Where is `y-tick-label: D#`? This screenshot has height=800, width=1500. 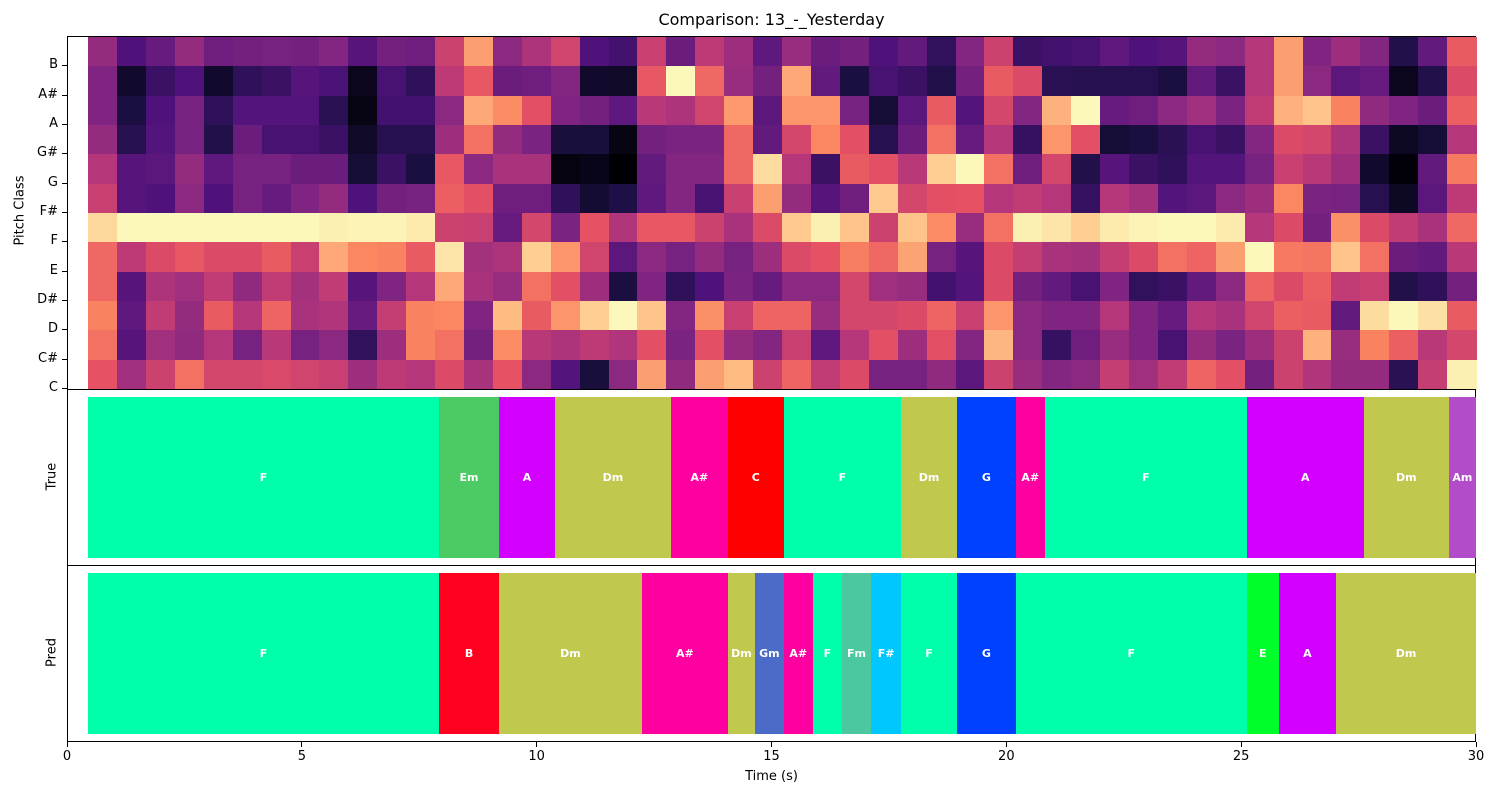 y-tick-label: D# is located at coordinates (47, 299).